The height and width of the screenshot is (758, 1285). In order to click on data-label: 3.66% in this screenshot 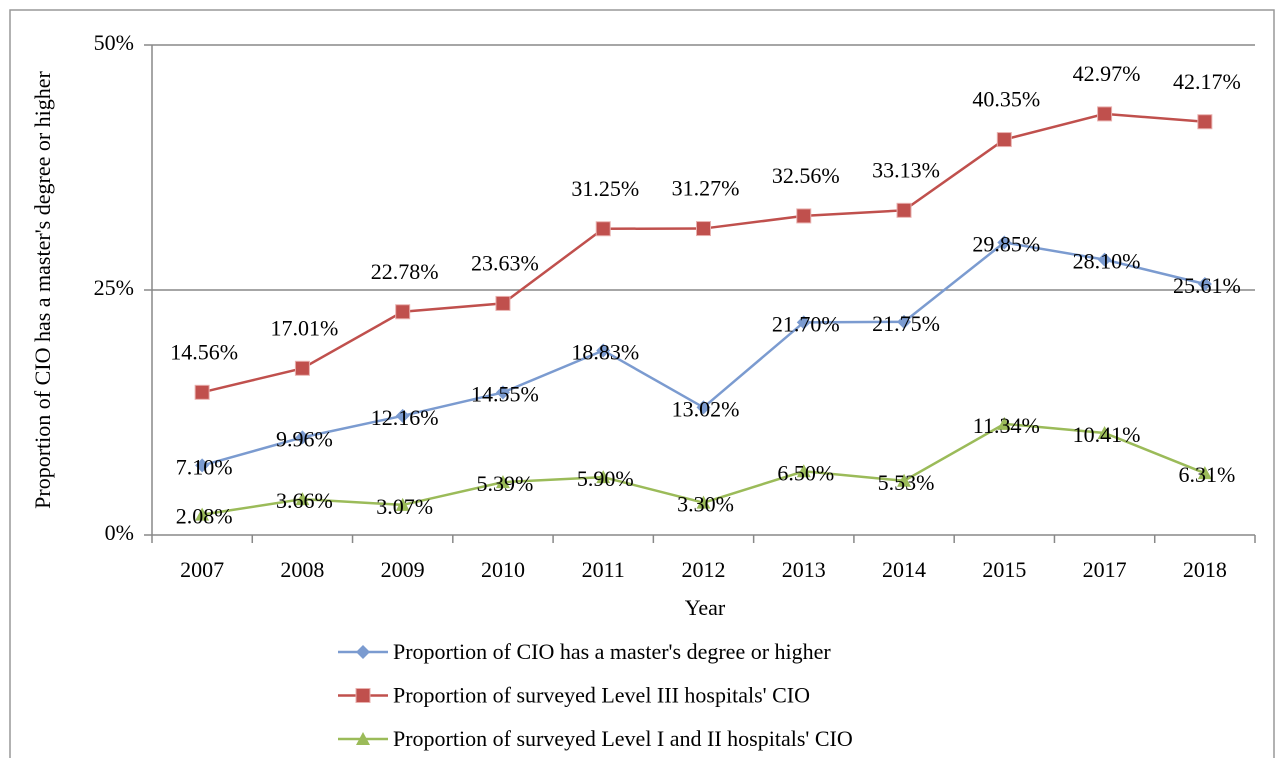, I will do `click(304, 500)`.